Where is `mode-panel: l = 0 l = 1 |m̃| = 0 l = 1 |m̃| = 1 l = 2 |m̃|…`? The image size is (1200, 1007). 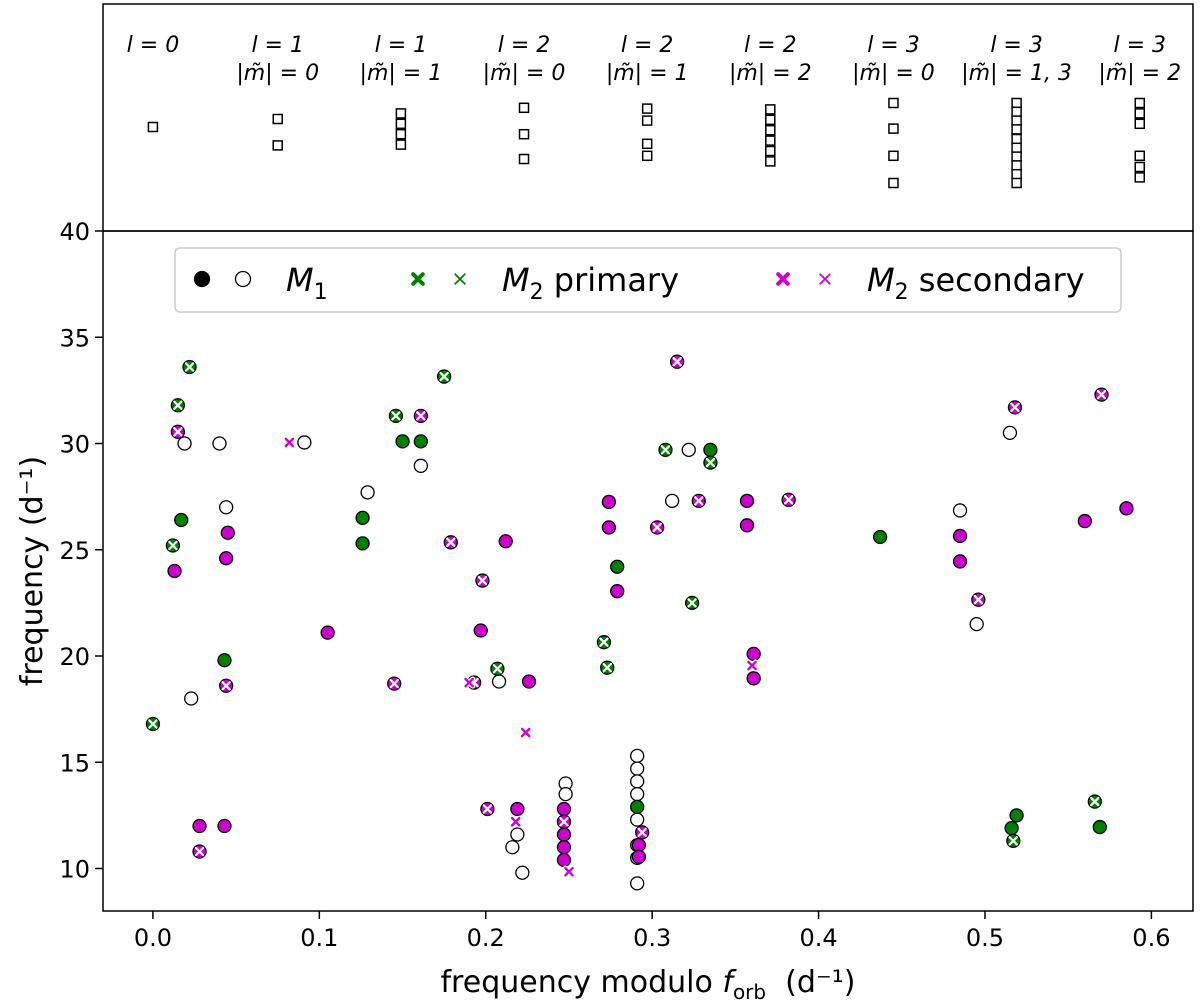
mode-panel: l = 0 l = 1 |m̃| = 0 l = 1 |m̃| = 1 l = 2 |m̃|… is located at coordinates (654, 111).